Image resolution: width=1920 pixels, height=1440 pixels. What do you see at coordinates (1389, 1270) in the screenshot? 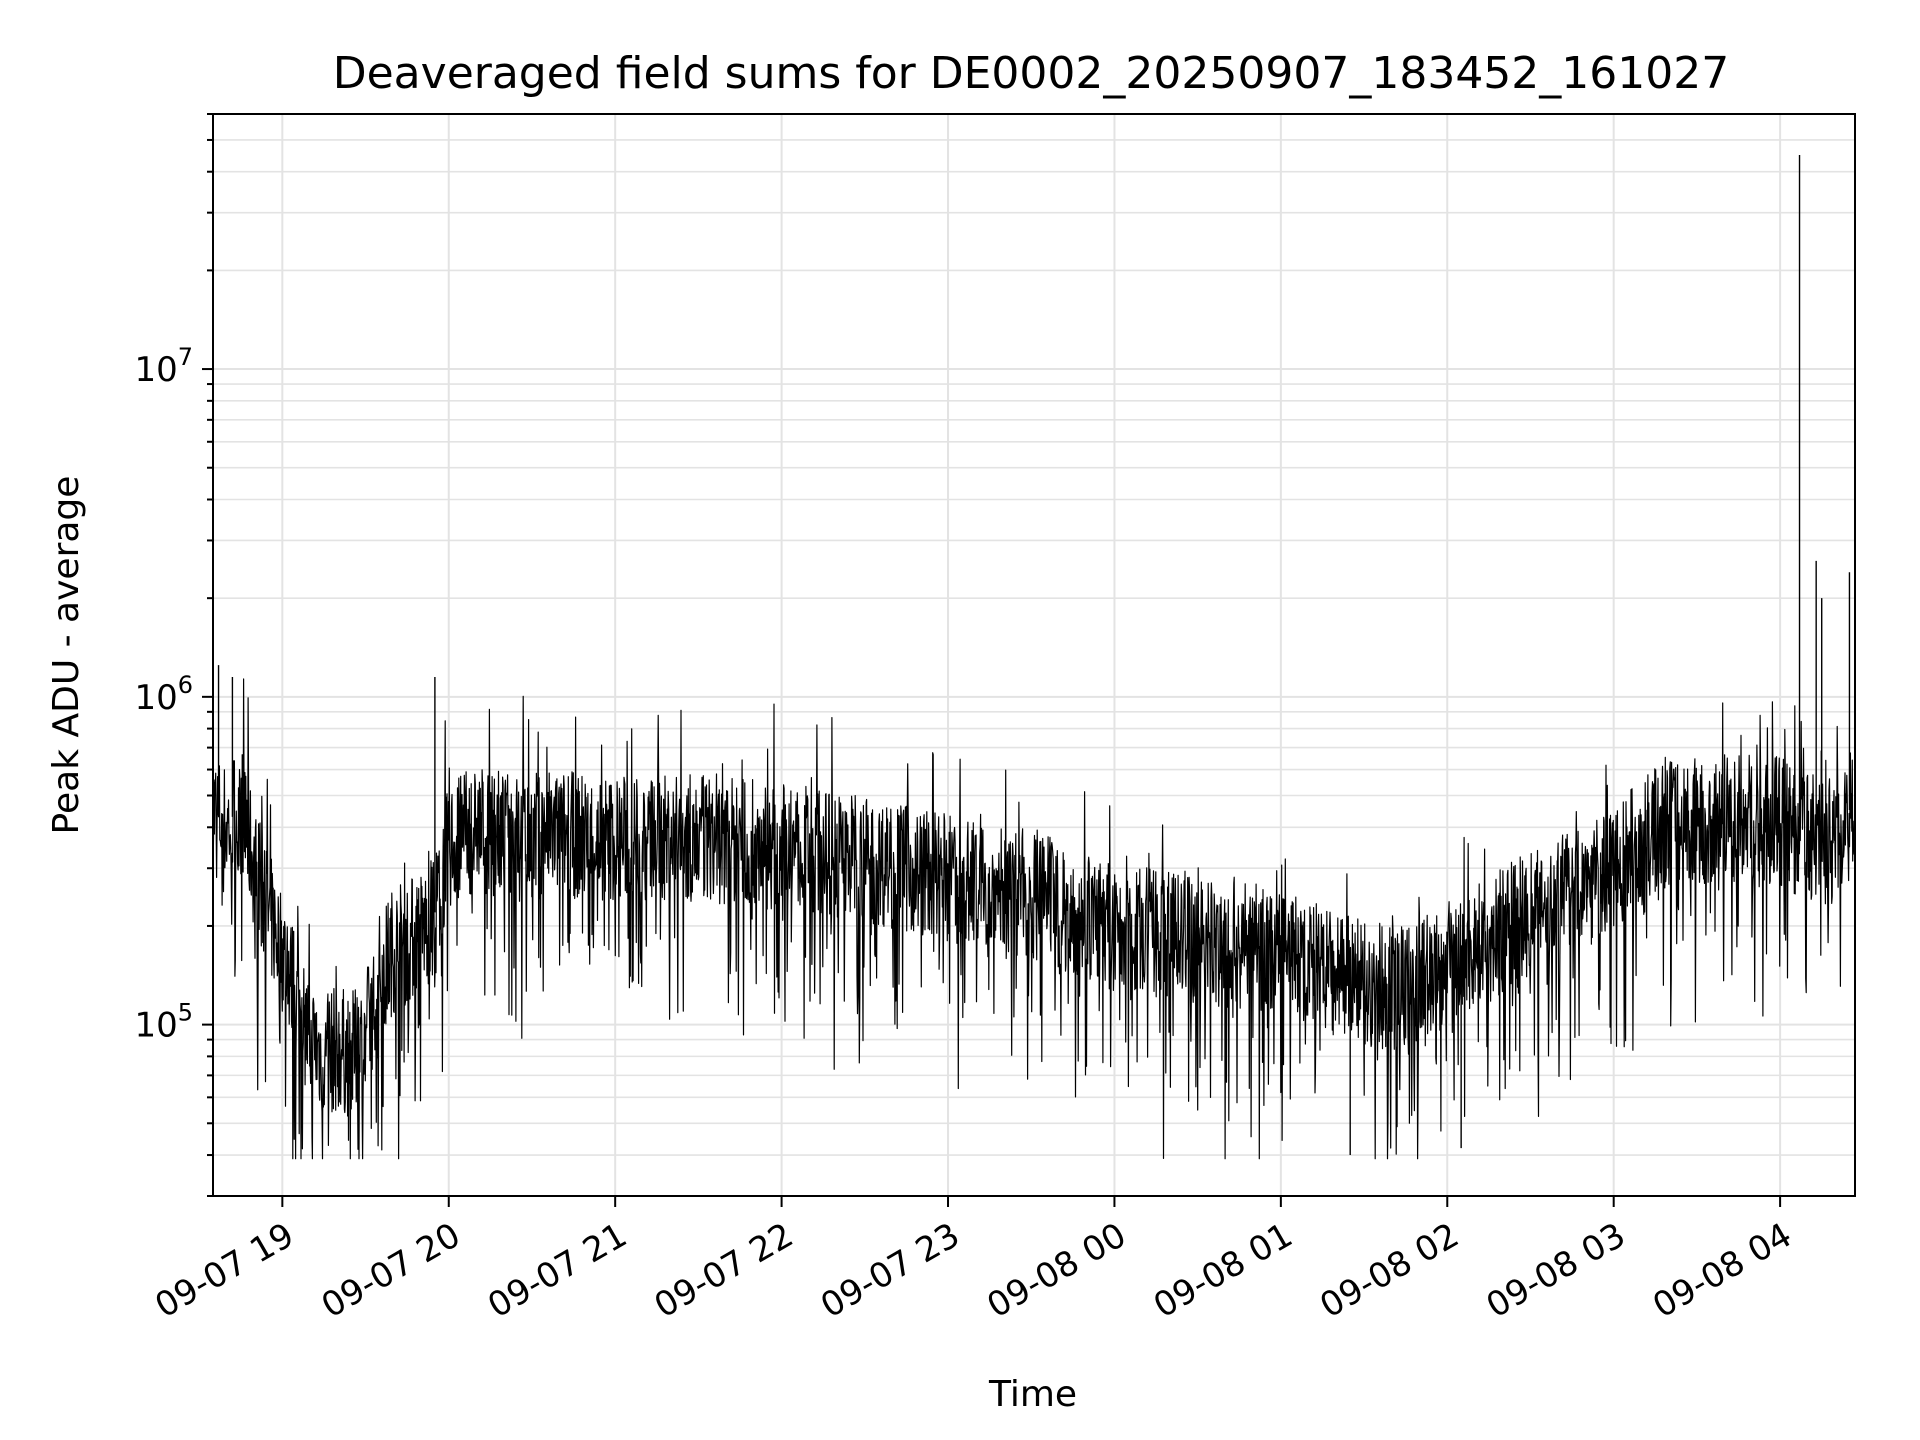
I see `x-tick-label: 09-08 02` at bounding box center [1389, 1270].